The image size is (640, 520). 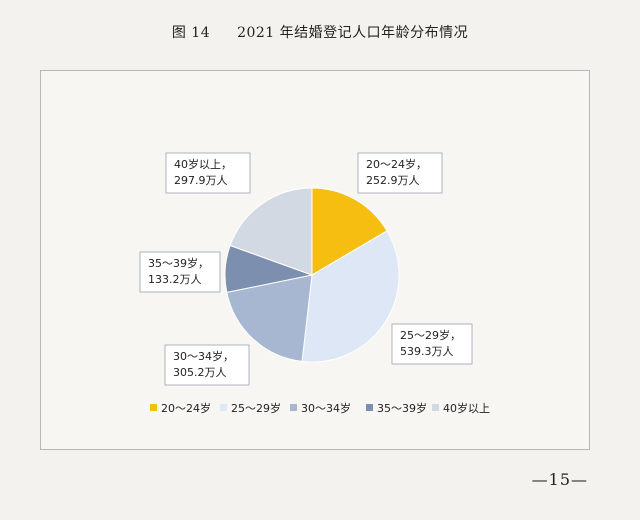 I want to click on legend-item-1: 25～29岁, so click(x=250, y=408).